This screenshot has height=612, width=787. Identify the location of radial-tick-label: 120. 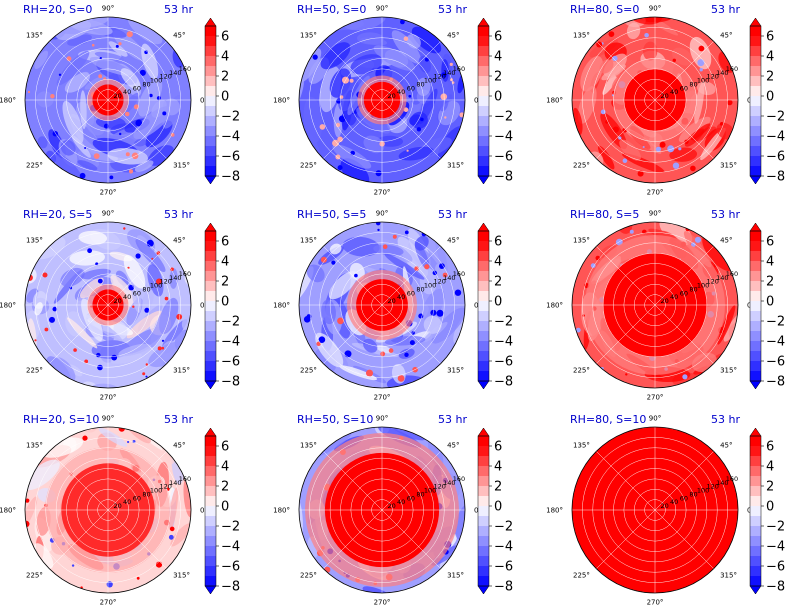
(712, 487).